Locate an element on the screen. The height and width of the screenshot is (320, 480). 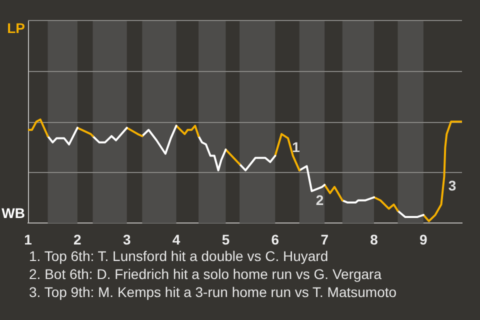
x-tick-label: 2 is located at coordinates (78, 239).